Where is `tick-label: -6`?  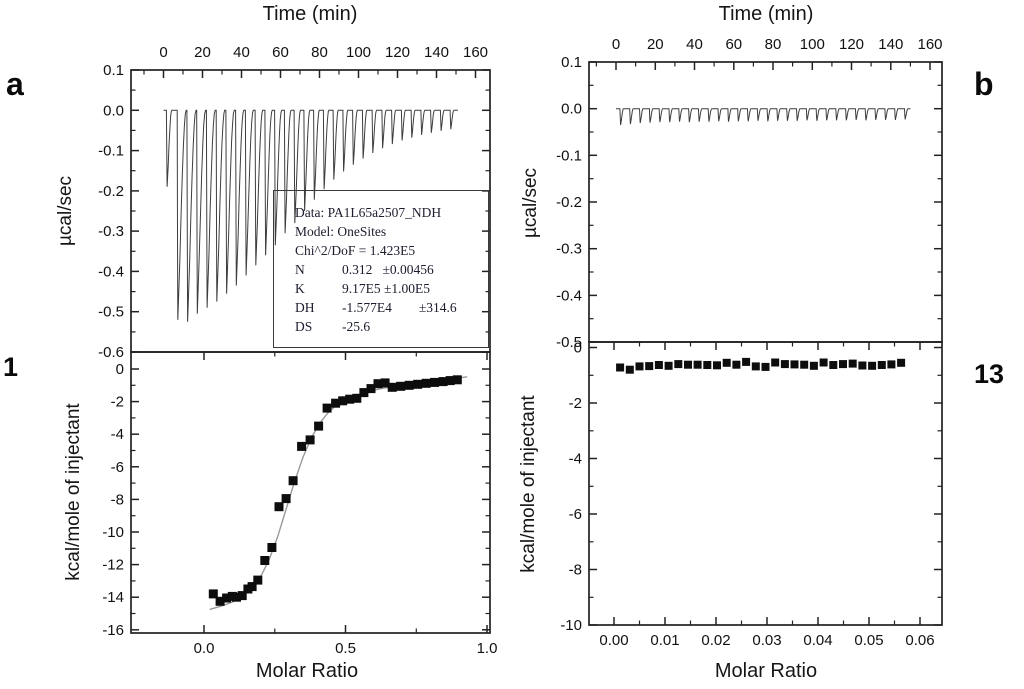 tick-label: -6 is located at coordinates (575, 514).